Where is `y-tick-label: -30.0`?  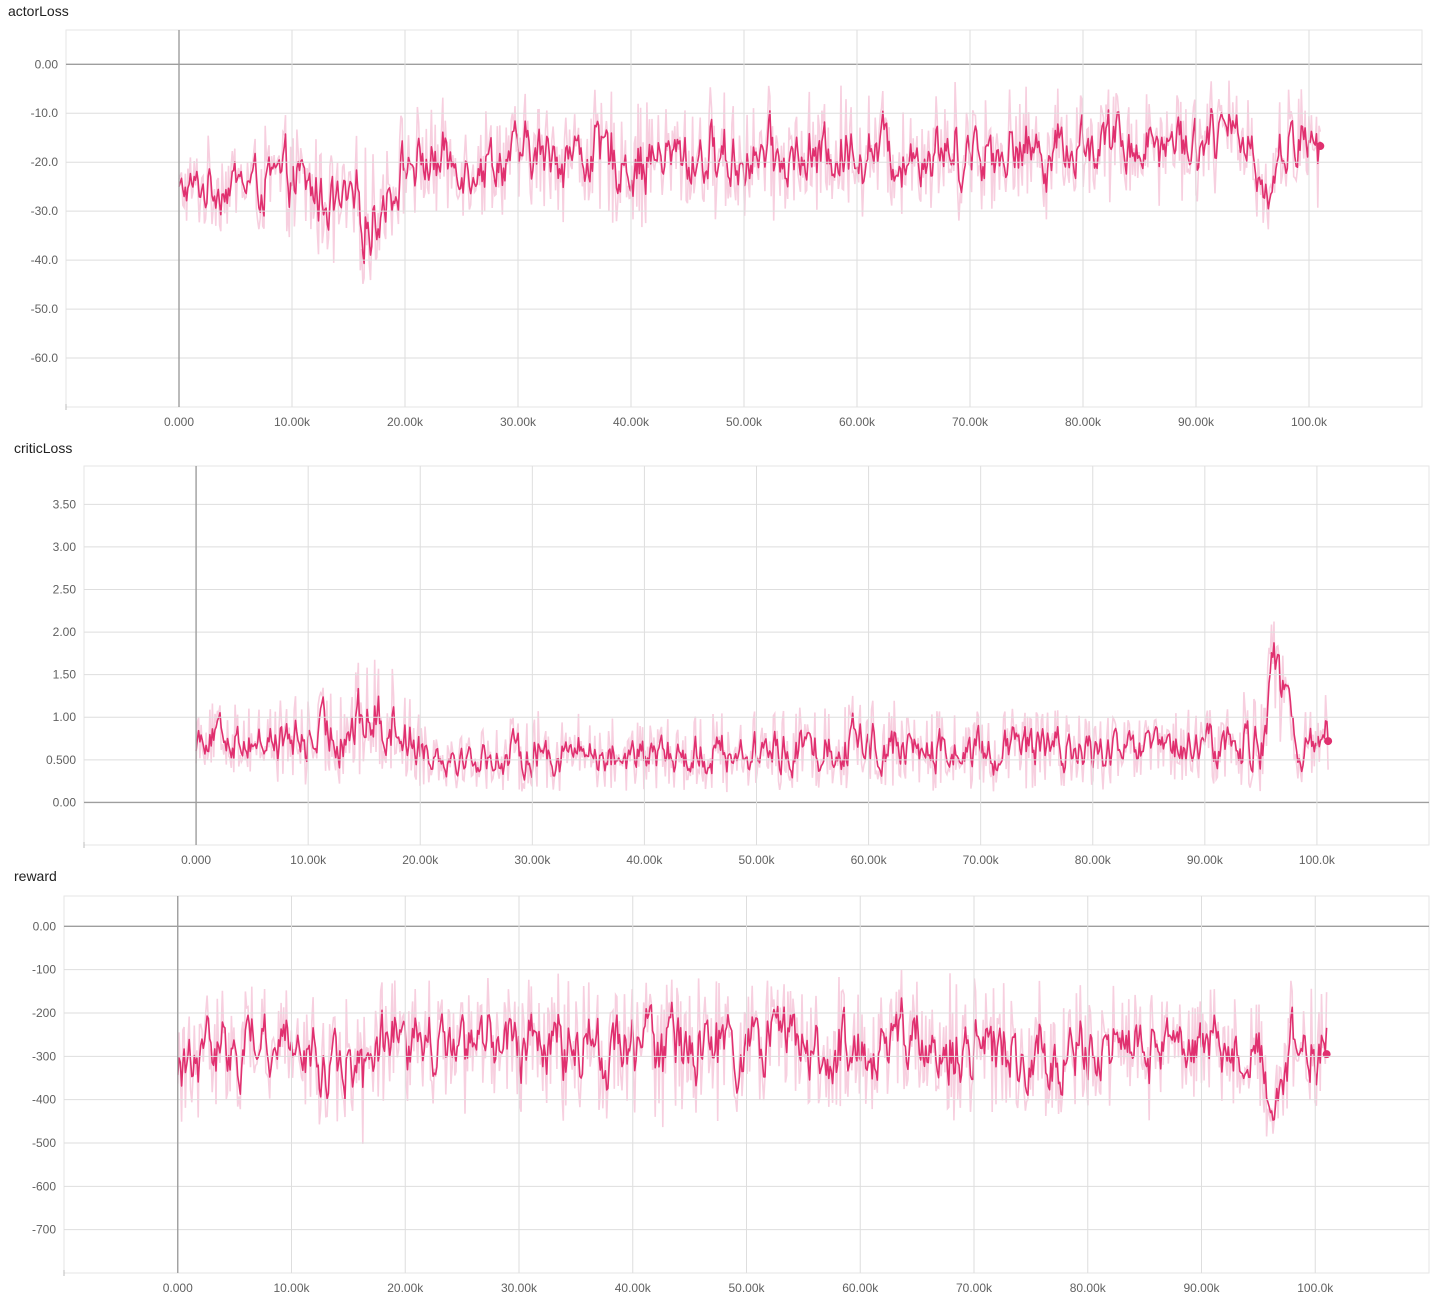
y-tick-label: -30.0 is located at coordinates (45, 211).